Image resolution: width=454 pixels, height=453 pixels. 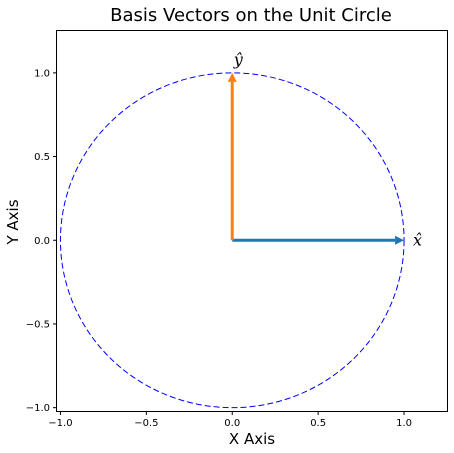 I want to click on vector-y-hat: ŷ, so click(x=235, y=145).